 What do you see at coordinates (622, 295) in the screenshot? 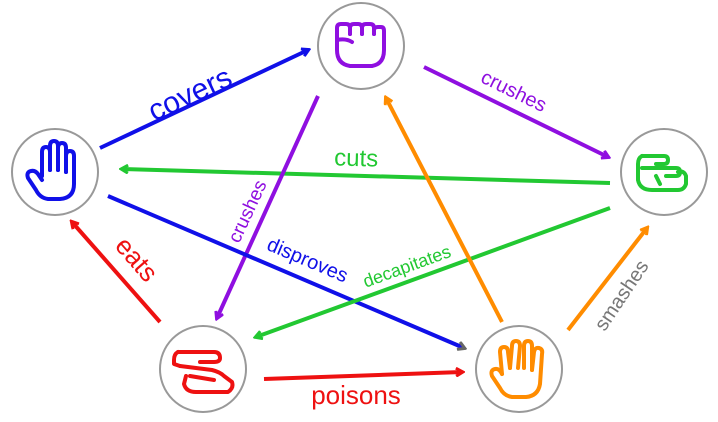
I see `edge-smashes-label: smashes` at bounding box center [622, 295].